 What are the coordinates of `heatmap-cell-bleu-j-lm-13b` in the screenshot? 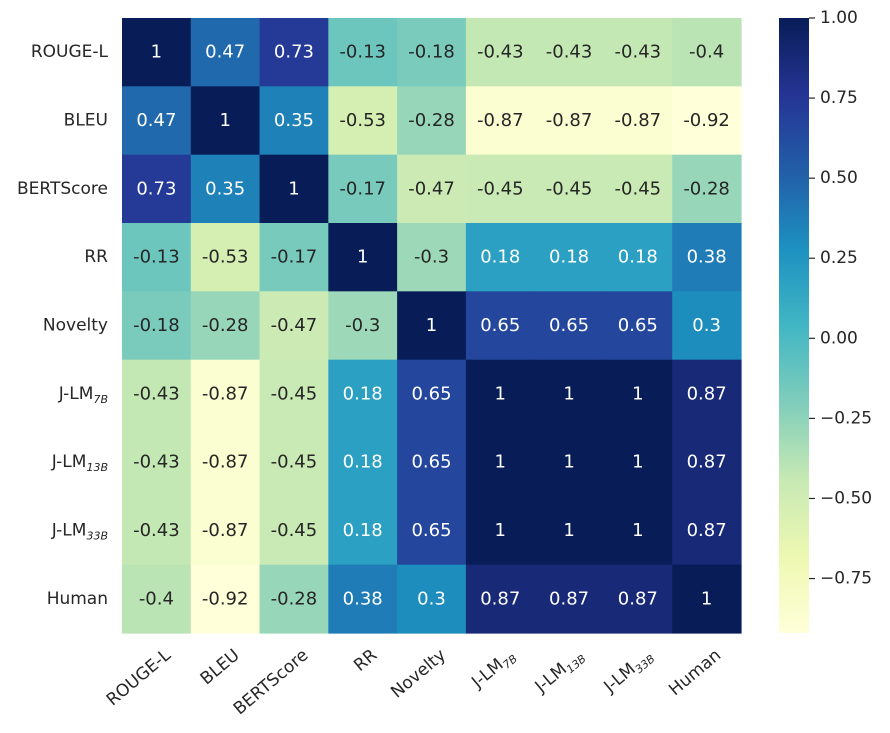 It's located at (569, 121).